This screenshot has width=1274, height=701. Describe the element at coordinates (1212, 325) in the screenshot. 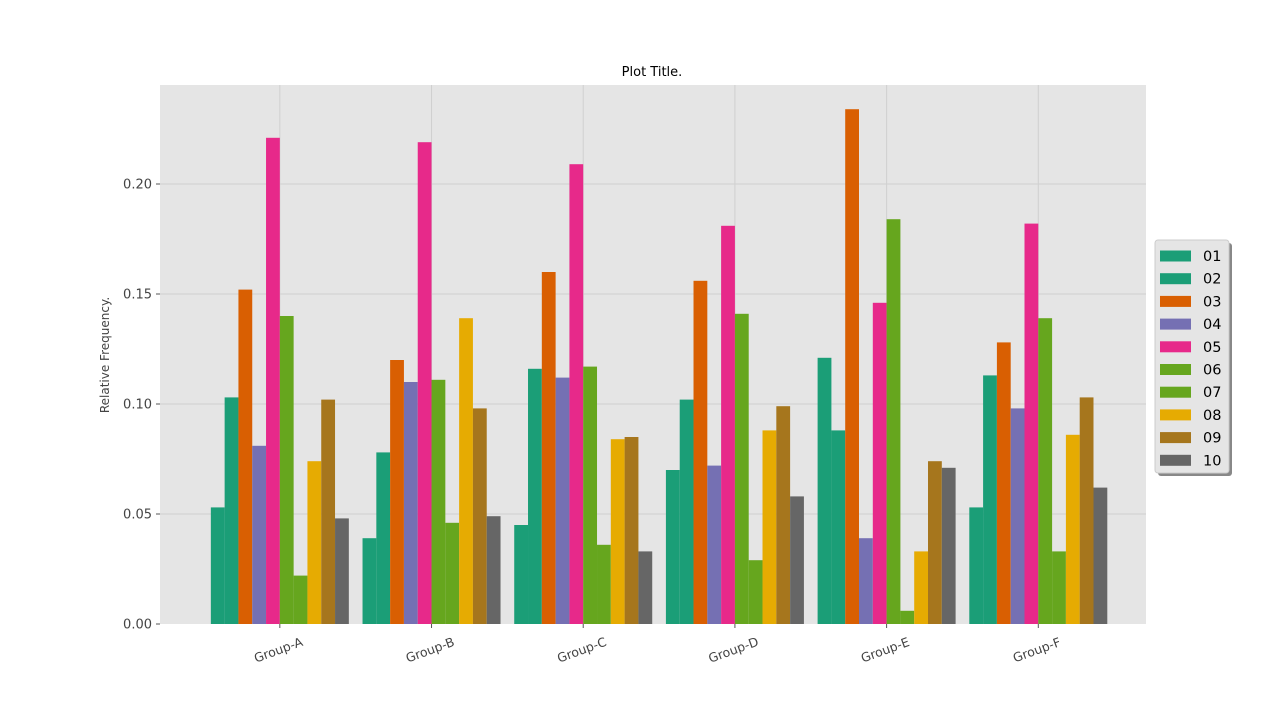

I see `legend-label-04: 04` at that location.